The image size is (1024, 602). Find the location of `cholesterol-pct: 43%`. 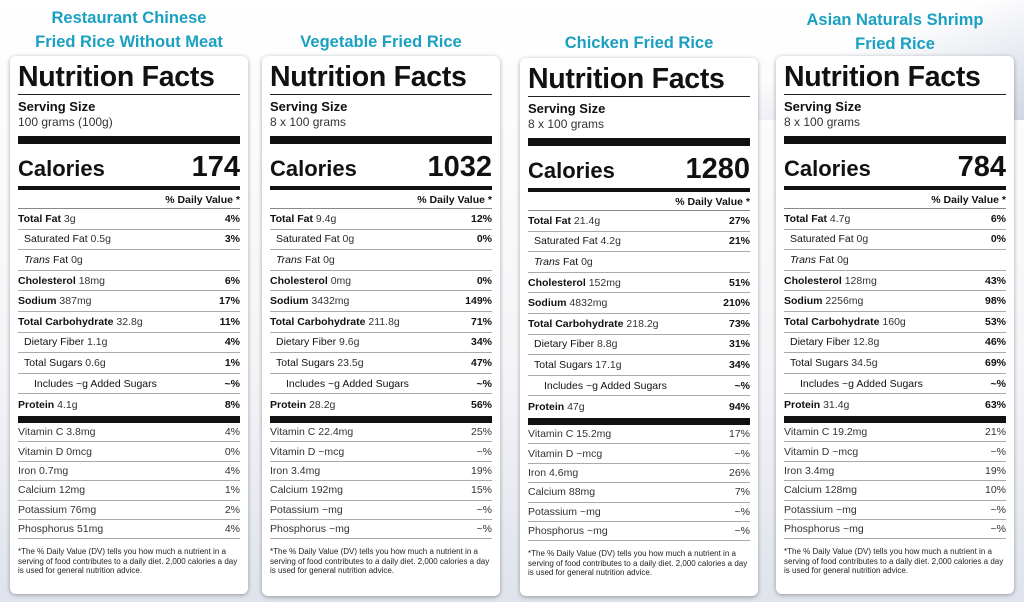

cholesterol-pct: 43% is located at coordinates (995, 280).